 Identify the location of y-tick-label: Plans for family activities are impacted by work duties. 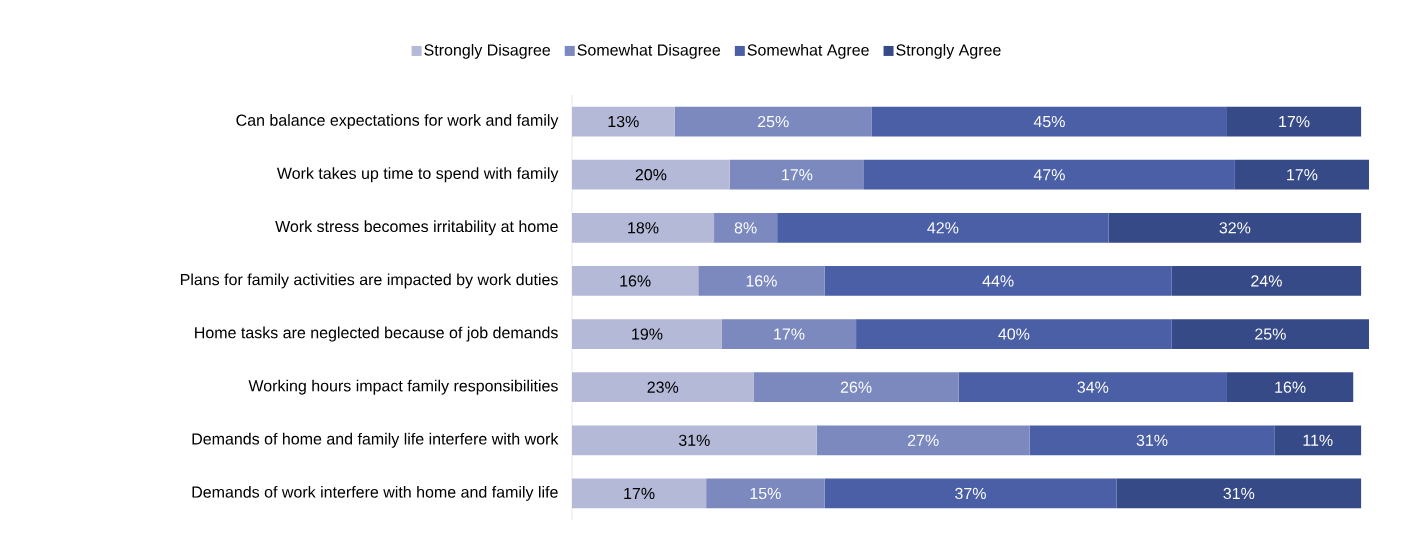
(369, 281).